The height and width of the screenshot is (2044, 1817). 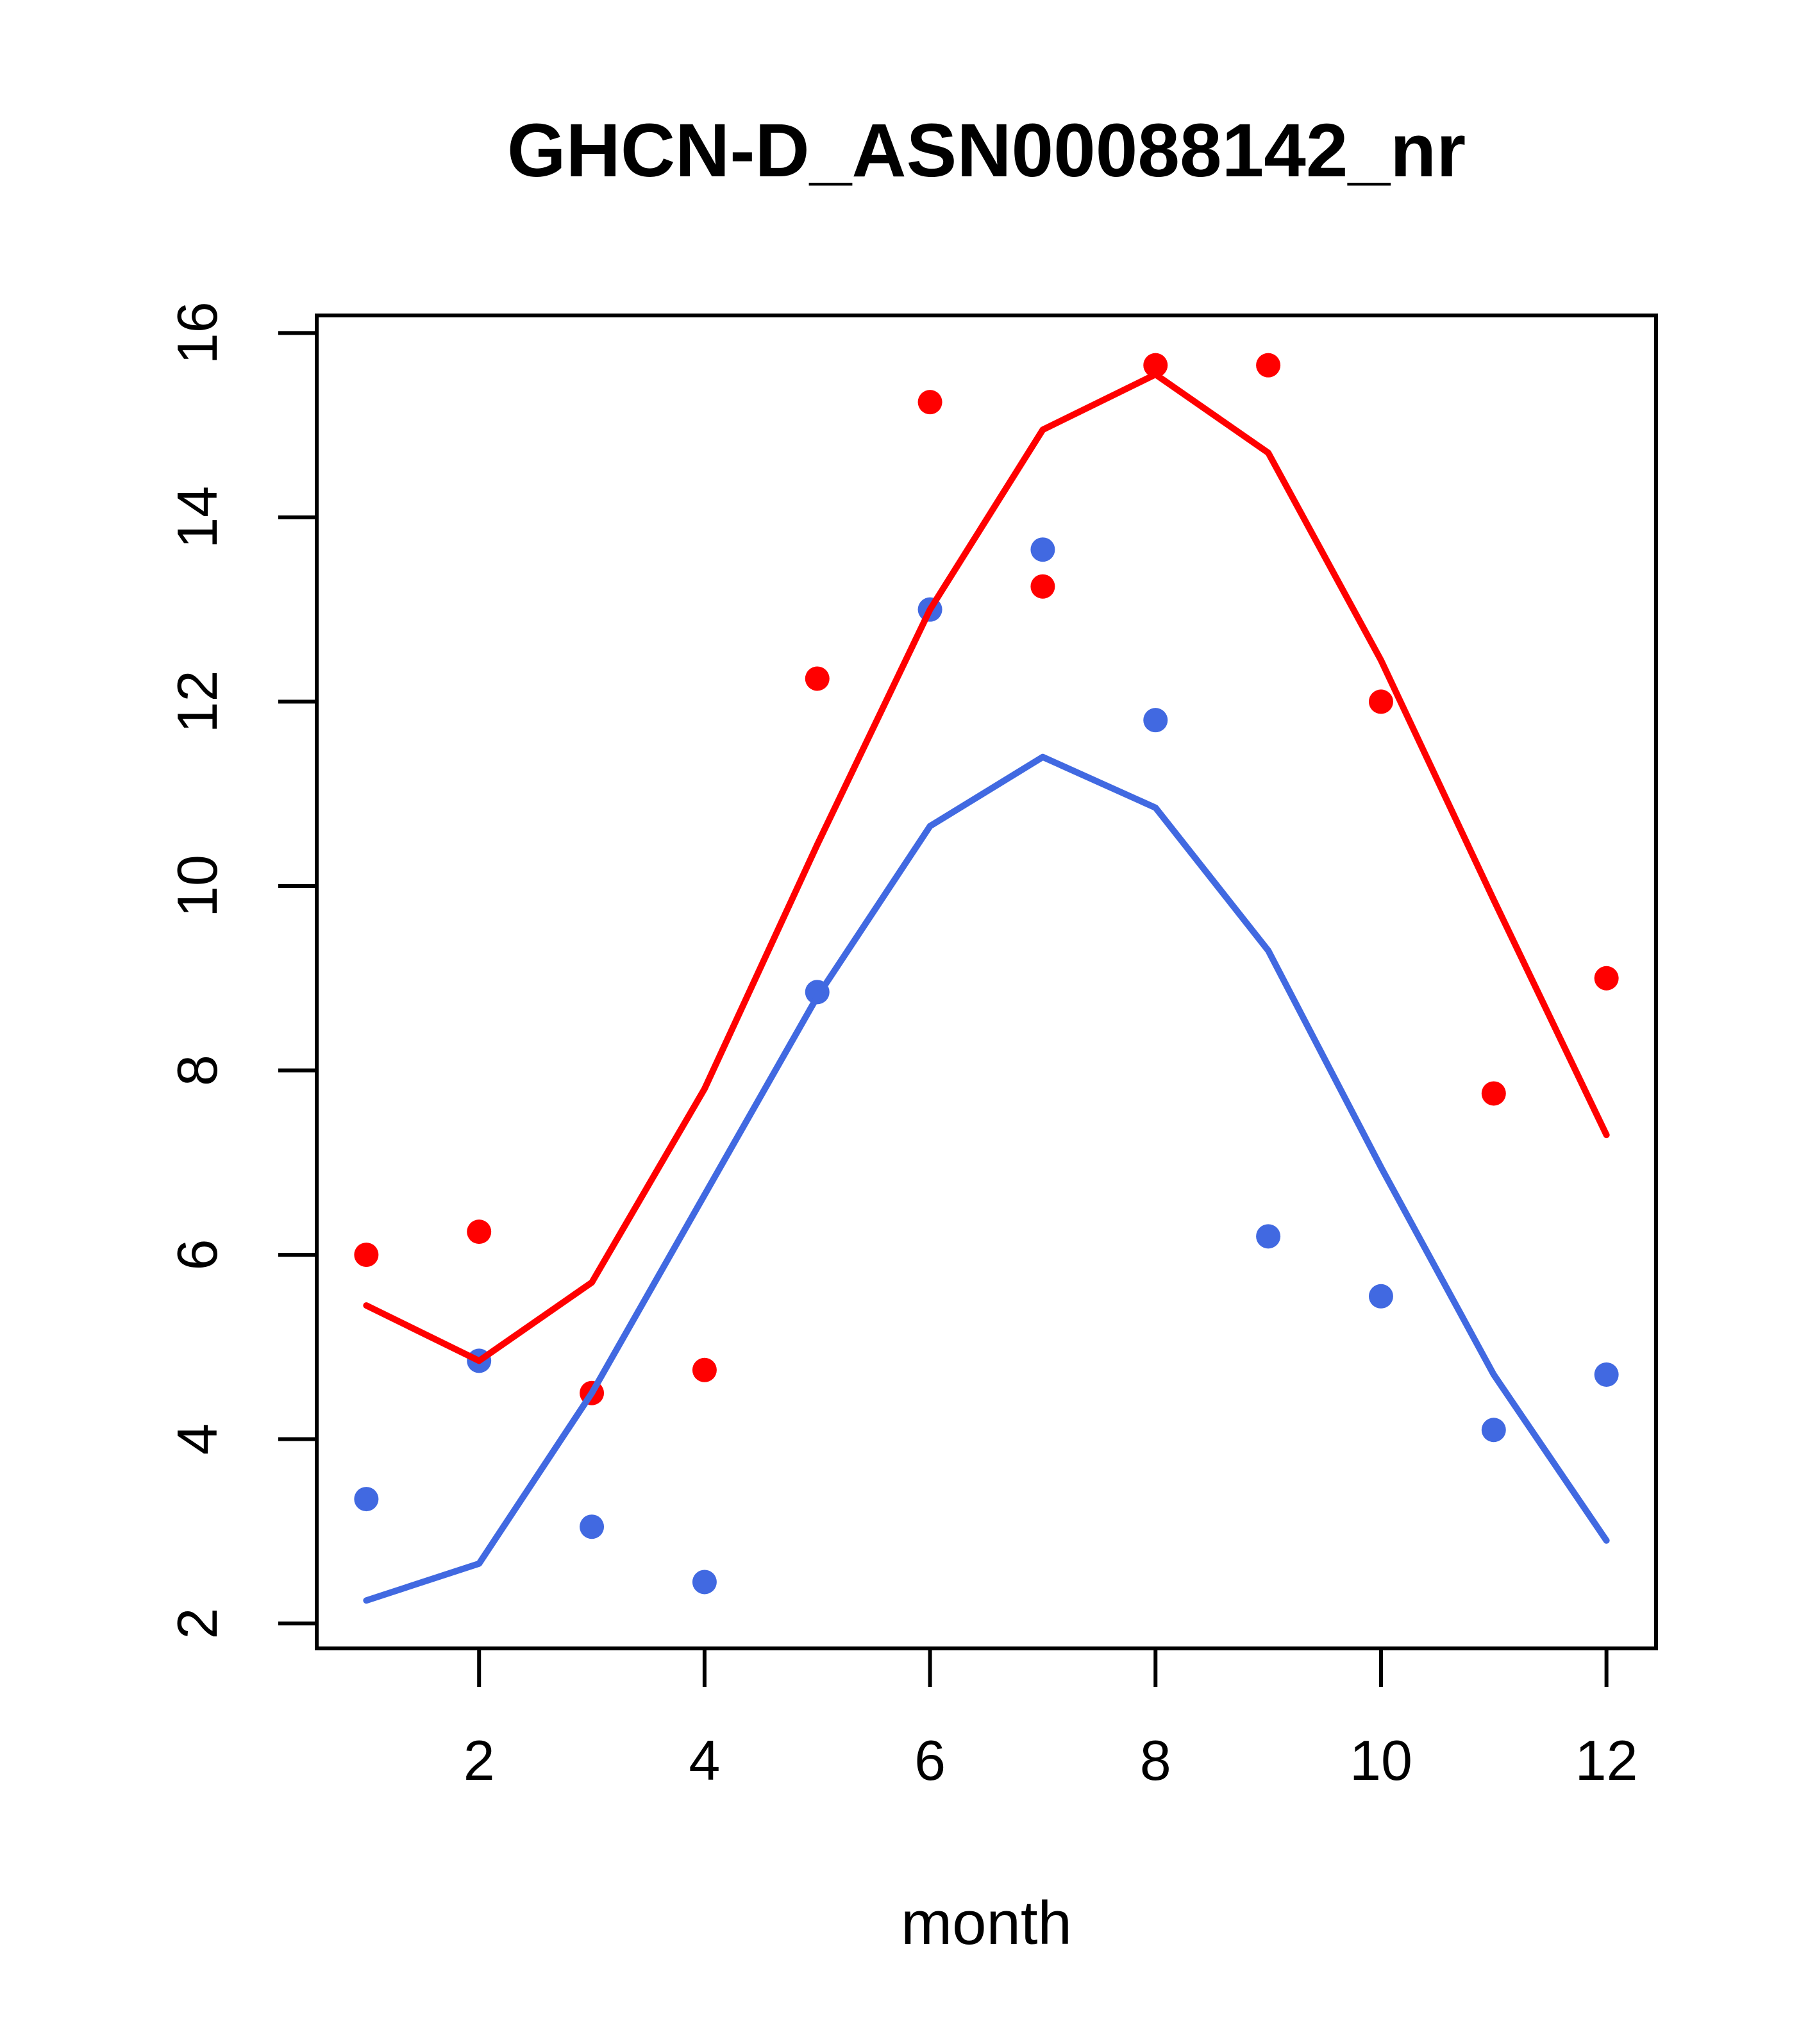 I want to click on x-tick-label: 10, so click(x=1381, y=1761).